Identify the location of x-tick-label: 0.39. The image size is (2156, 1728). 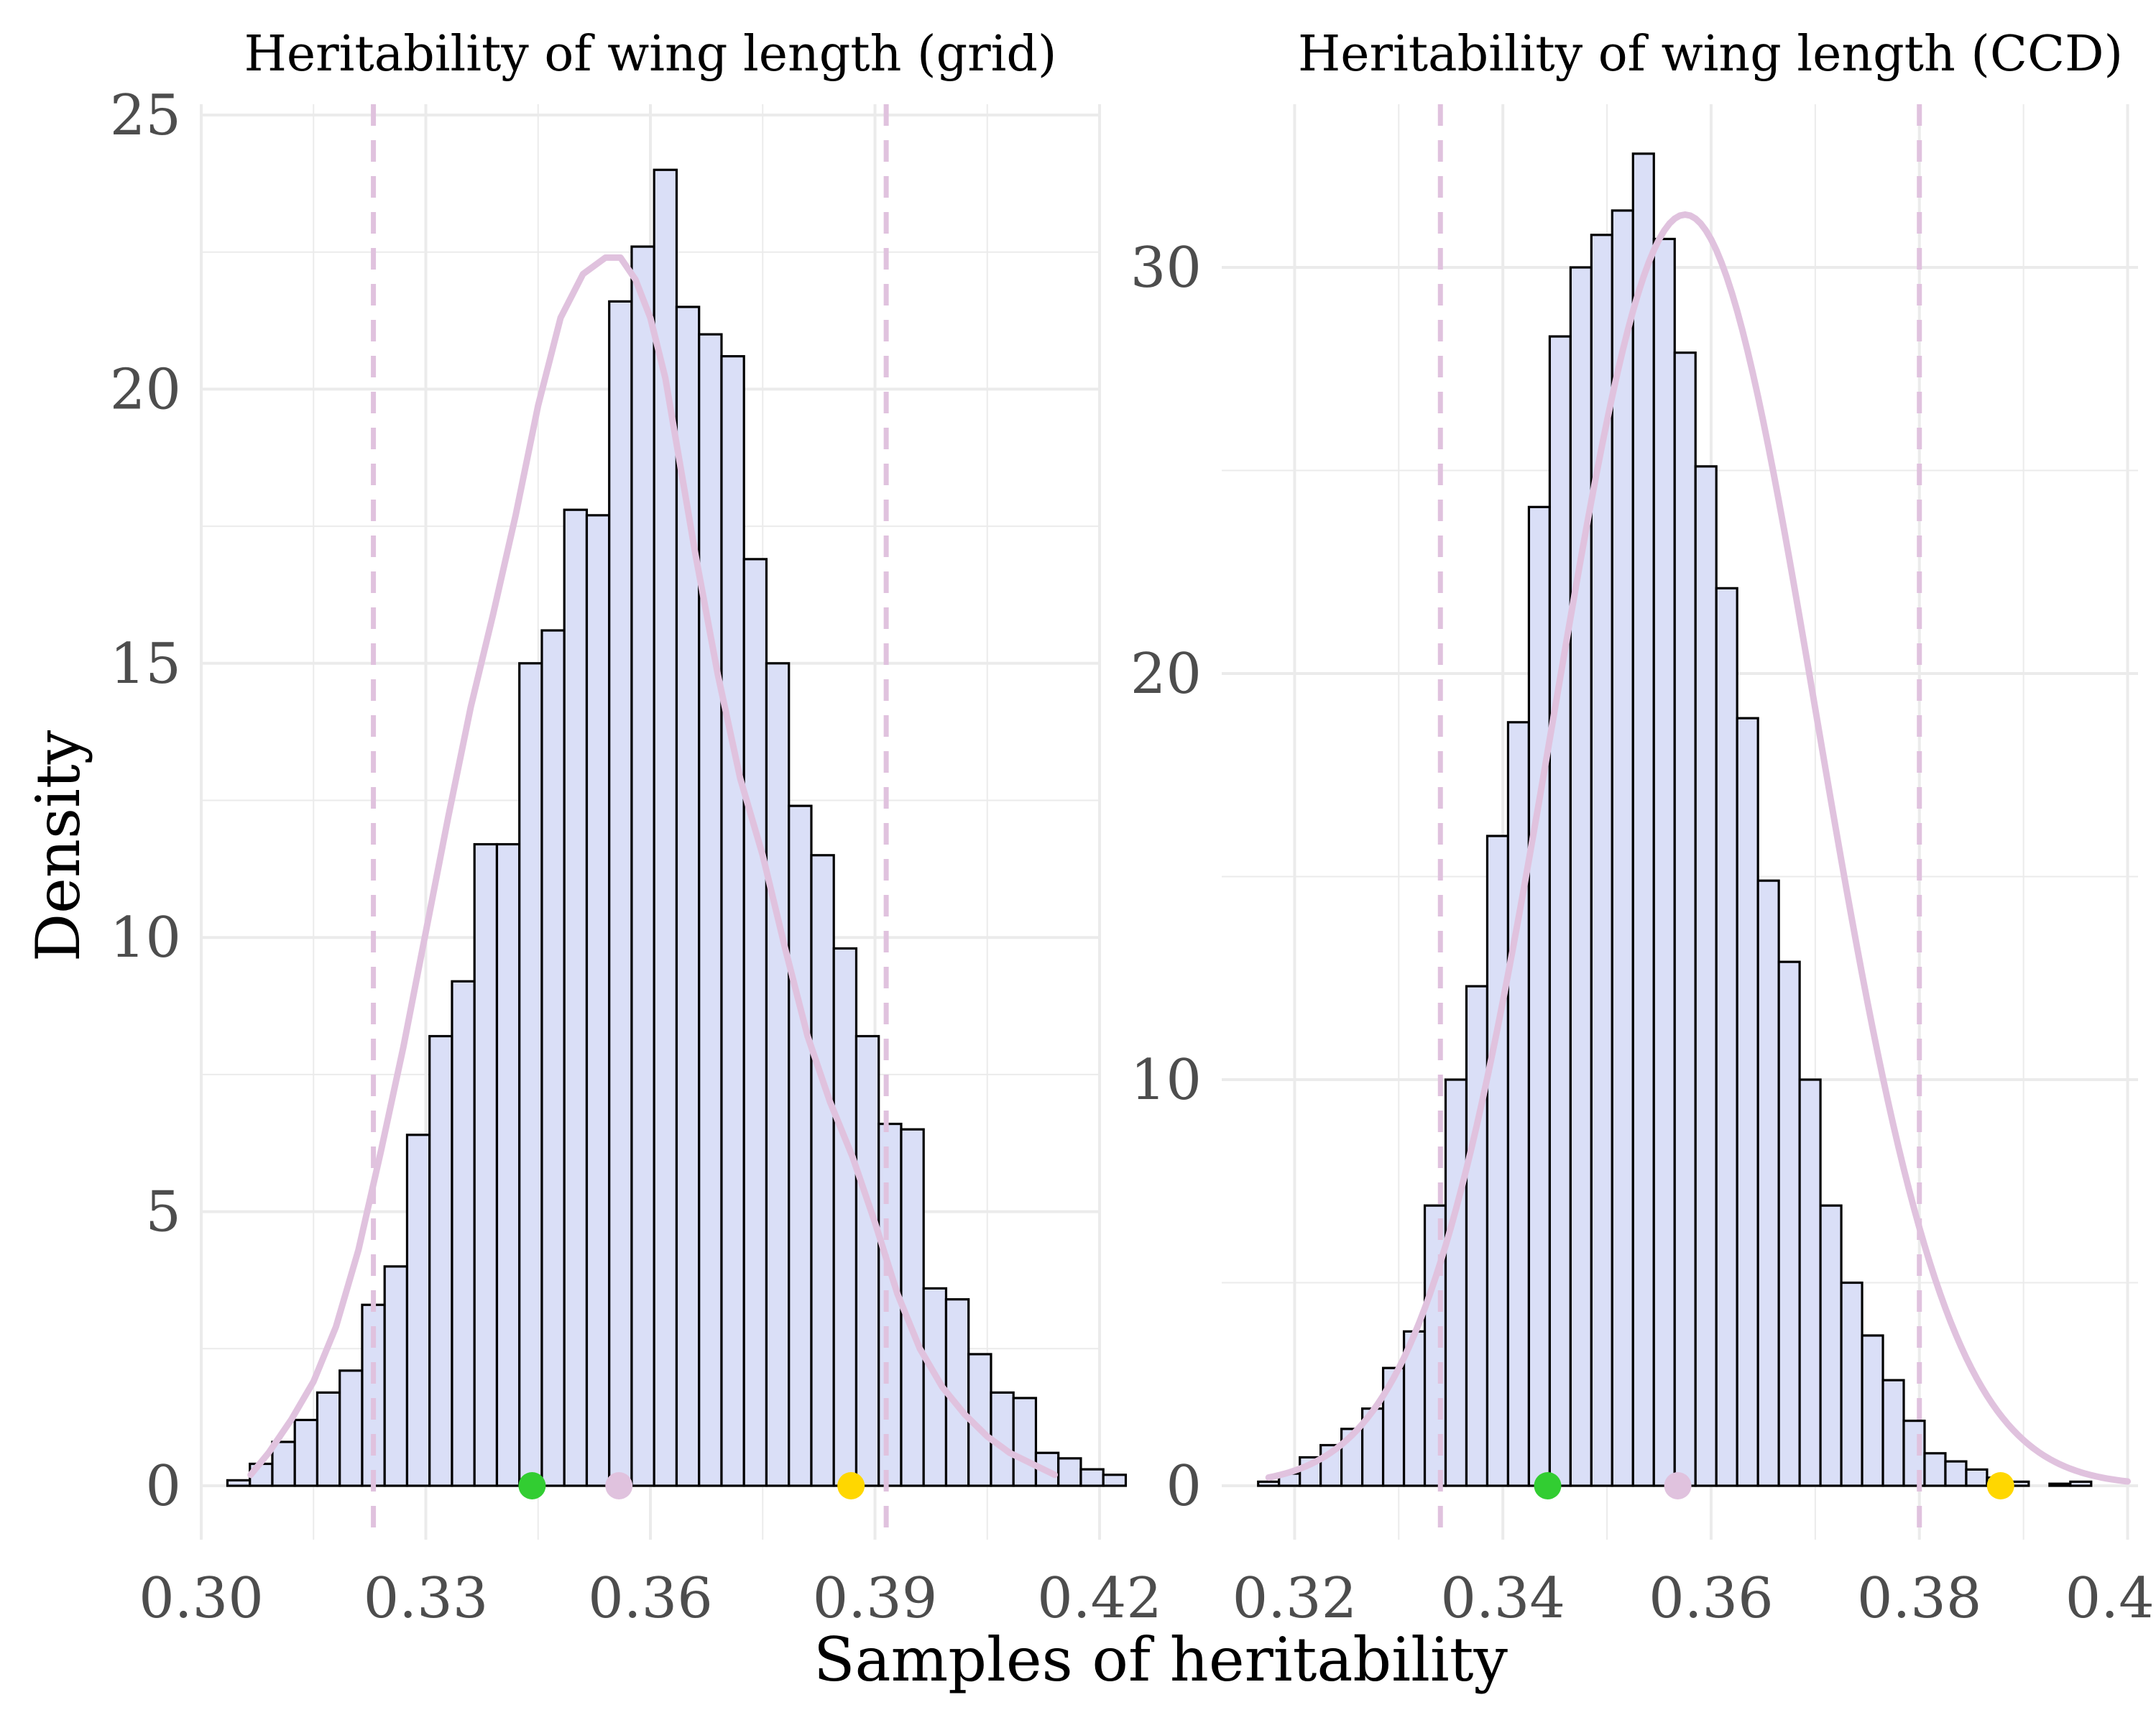
(875, 1598).